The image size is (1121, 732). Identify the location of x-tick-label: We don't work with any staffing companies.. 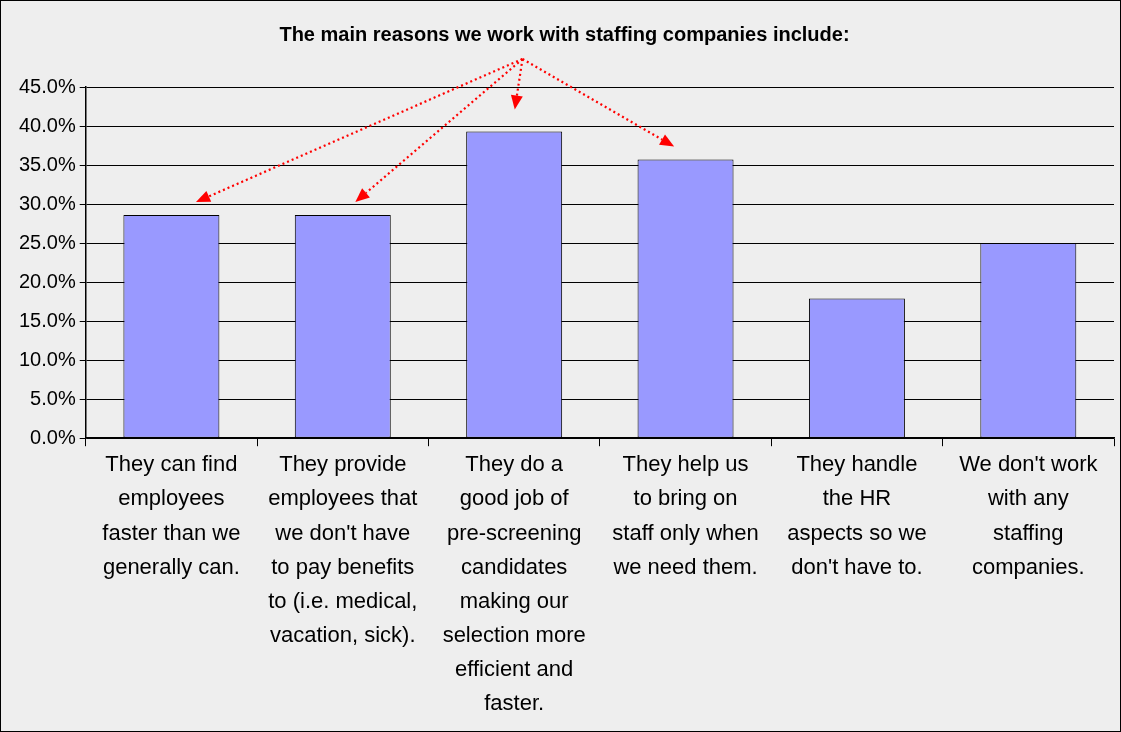
(1029, 515).